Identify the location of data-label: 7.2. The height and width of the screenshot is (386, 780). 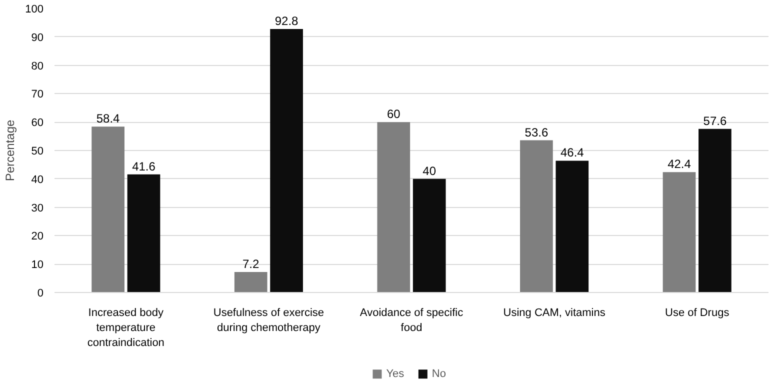
(251, 264).